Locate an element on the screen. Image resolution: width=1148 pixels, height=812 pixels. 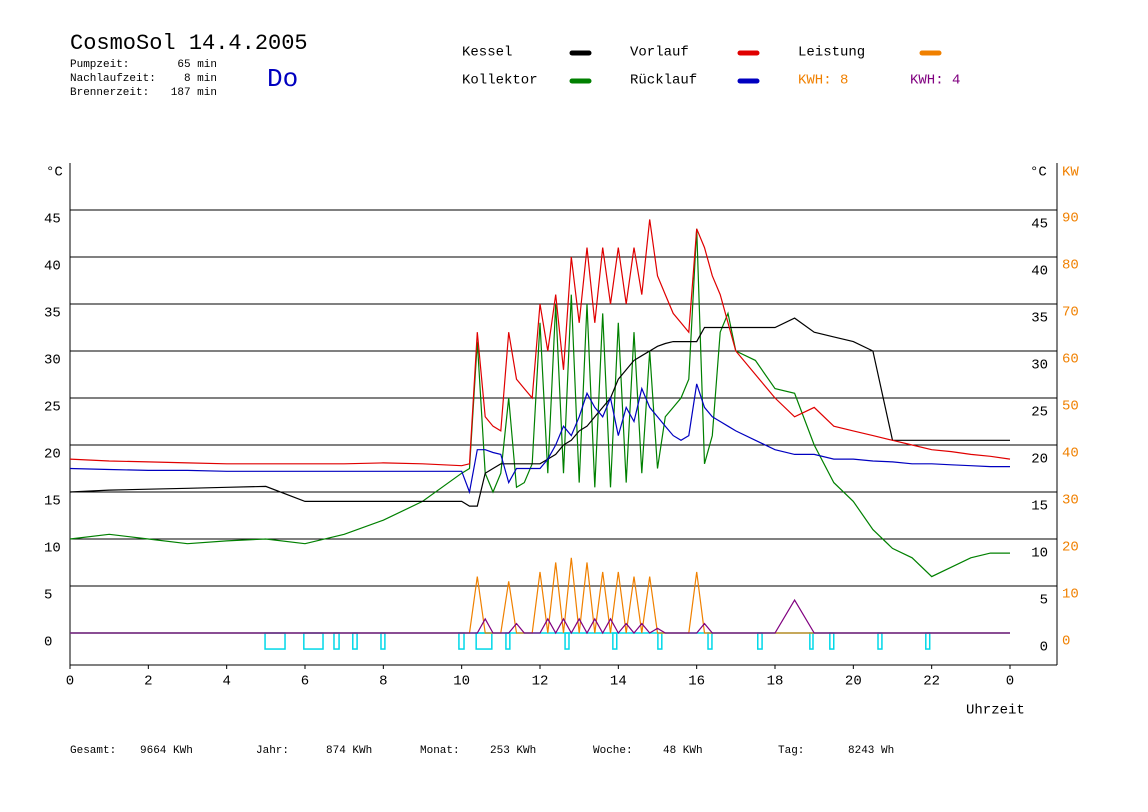
y2-tick-label: 70 is located at coordinates (1070, 313).